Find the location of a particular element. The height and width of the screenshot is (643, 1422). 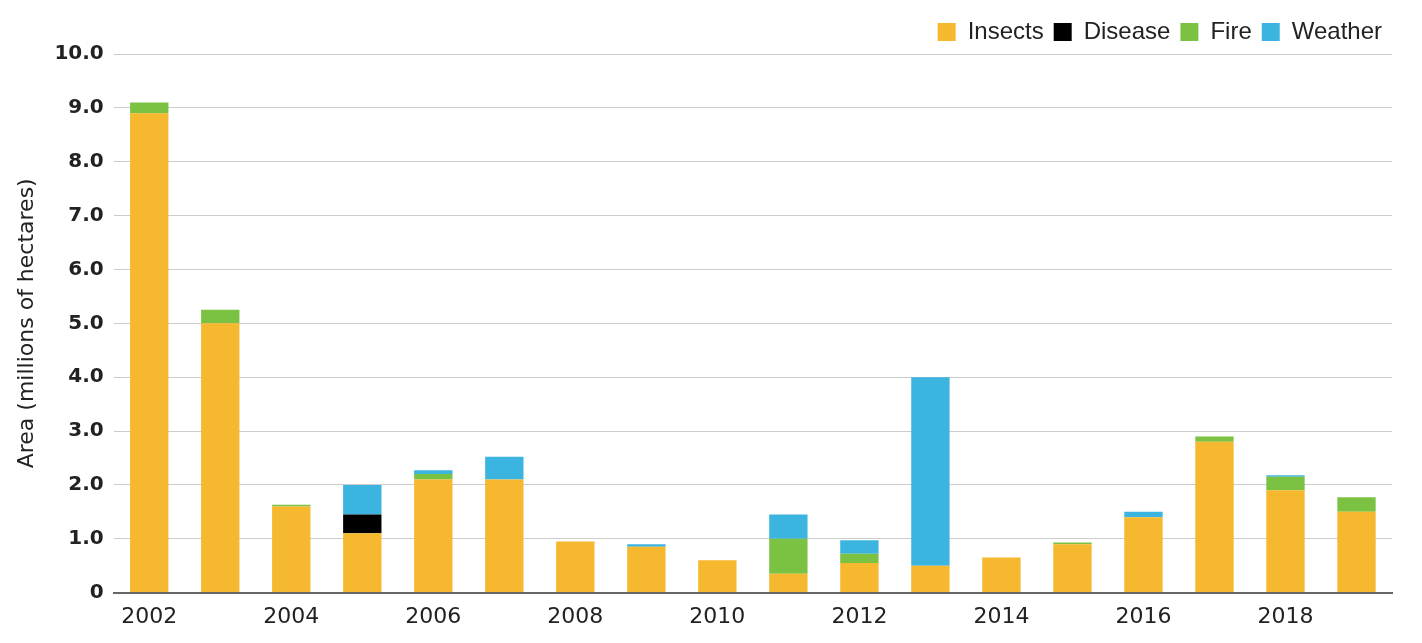

y-tick-label: 9.0 is located at coordinates (86, 106).